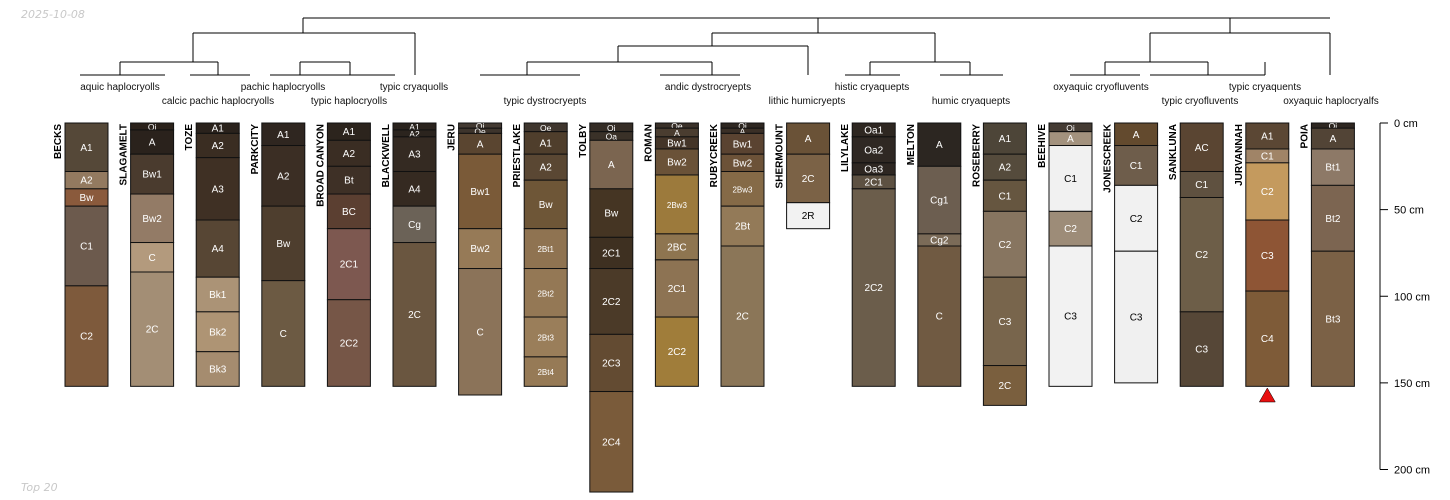 This screenshot has height=500, width=1450. Describe the element at coordinates (1200, 101) in the screenshot. I see `taxon-label-typic-cryofluvents: typic cryofluvents` at that location.